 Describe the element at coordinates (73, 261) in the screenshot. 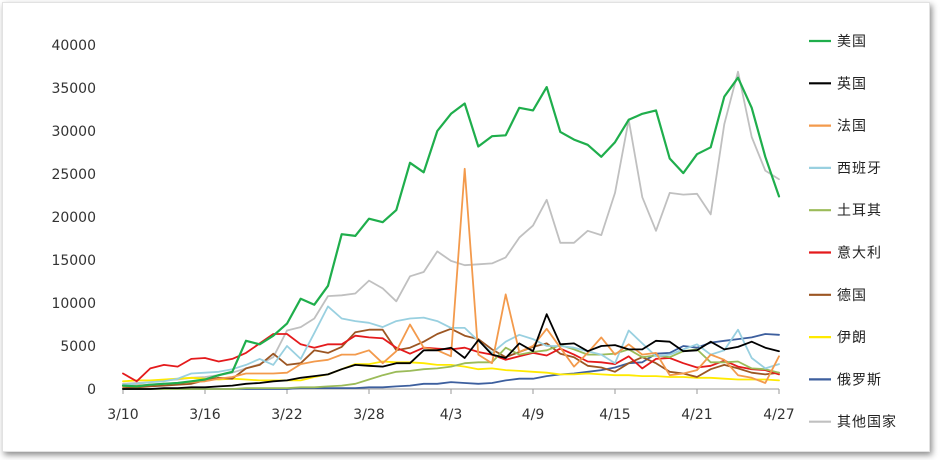

I see `y-tick-label: 15000` at that location.